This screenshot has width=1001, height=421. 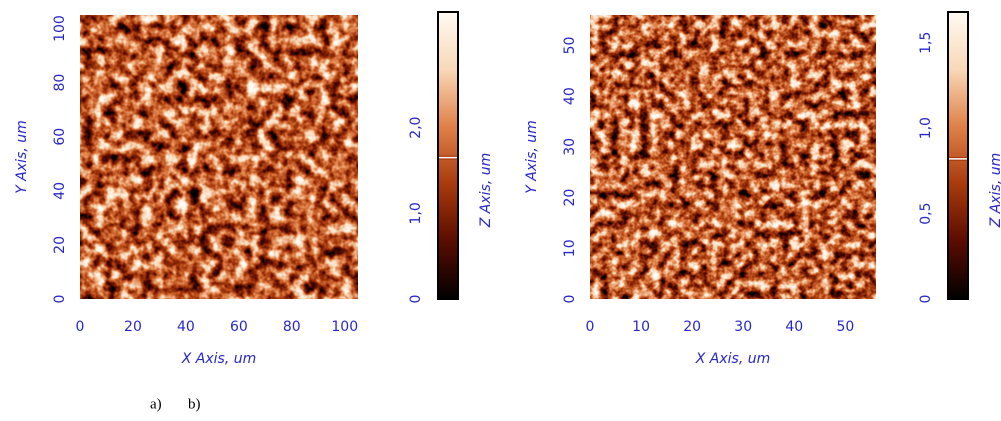 I want to click on x-tick-label: 10, so click(x=641, y=327).